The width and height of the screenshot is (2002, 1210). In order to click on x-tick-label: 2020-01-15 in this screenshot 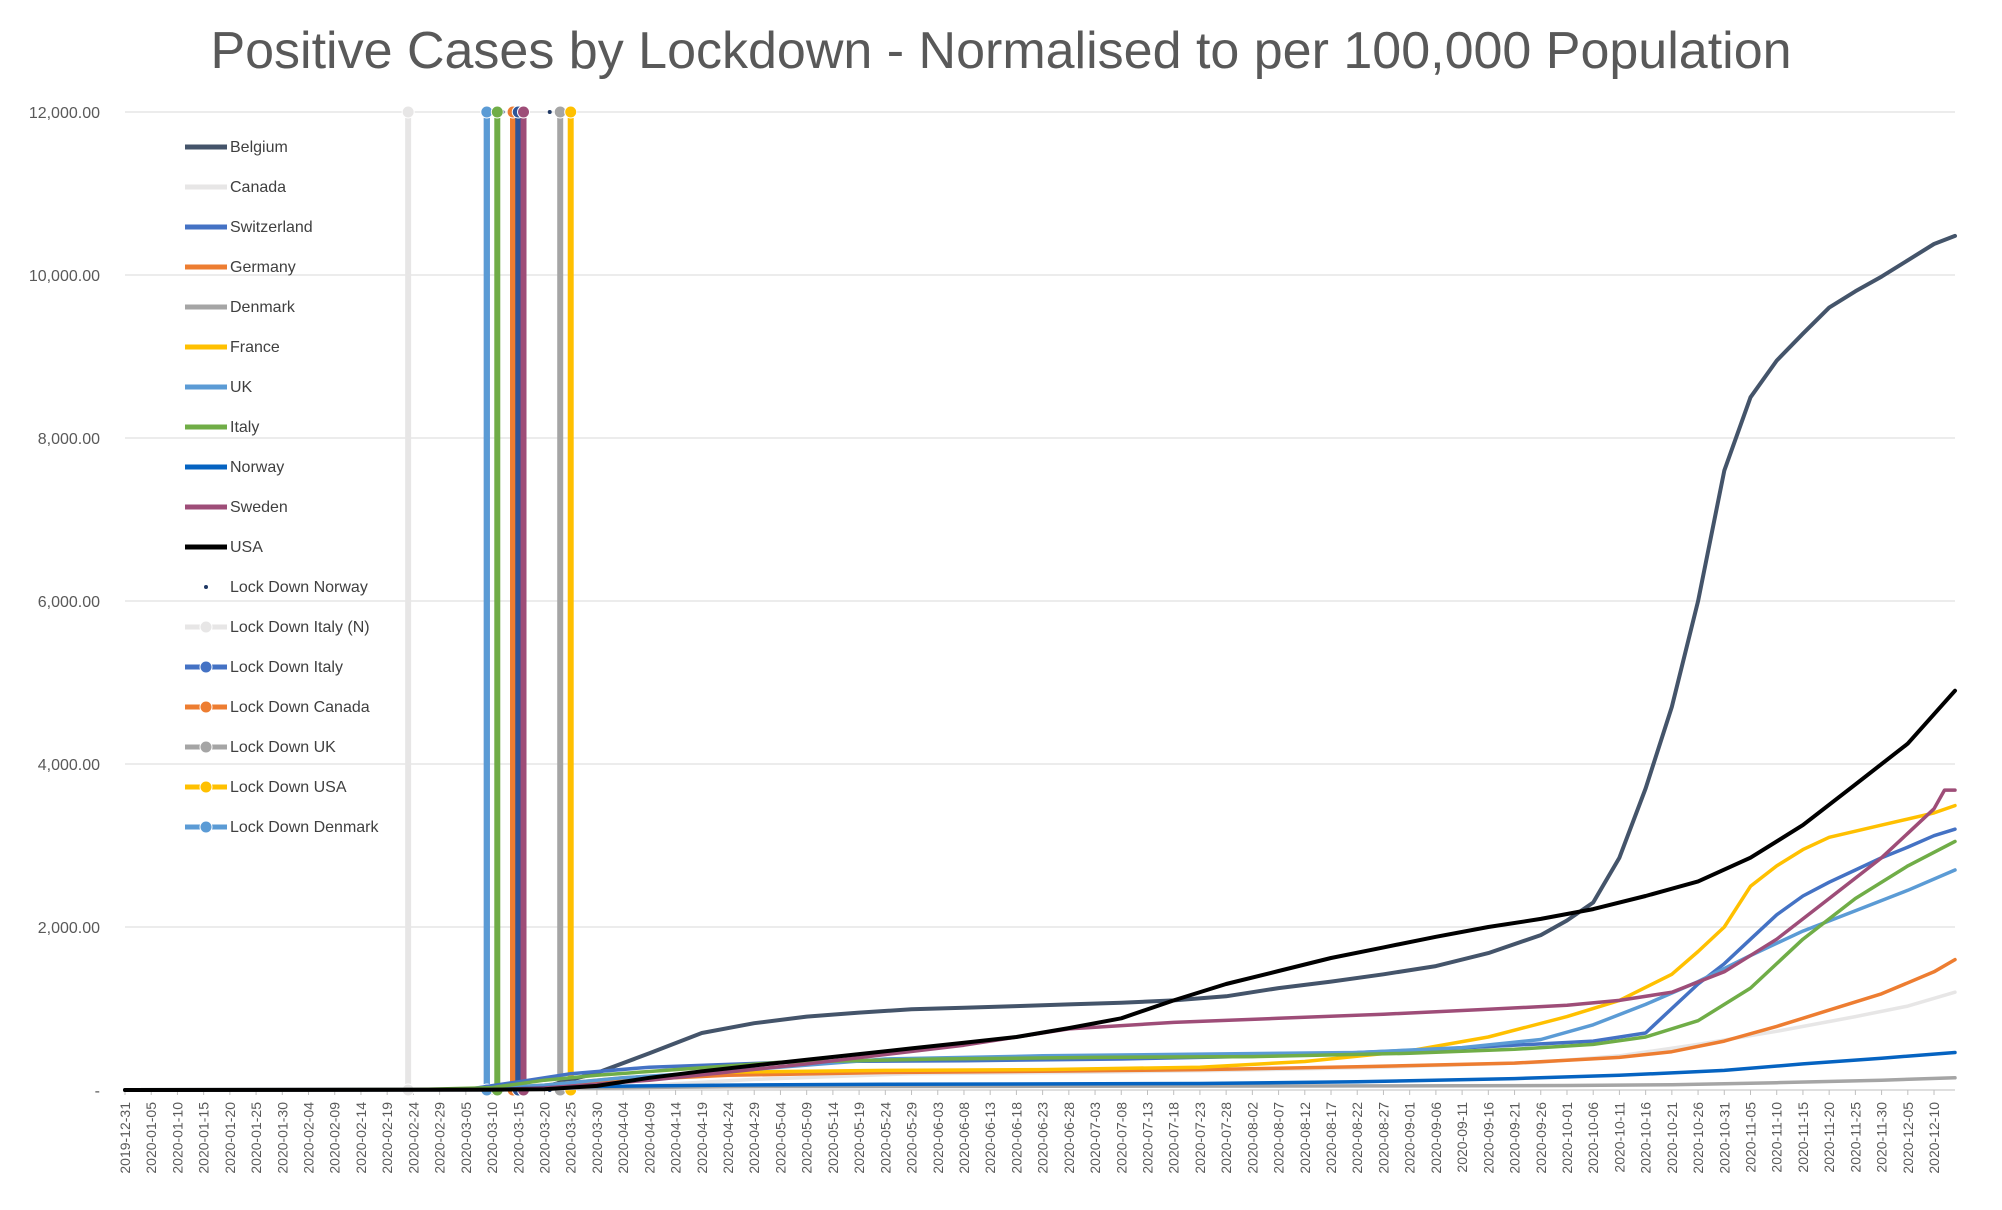, I will do `click(204, 1138)`.